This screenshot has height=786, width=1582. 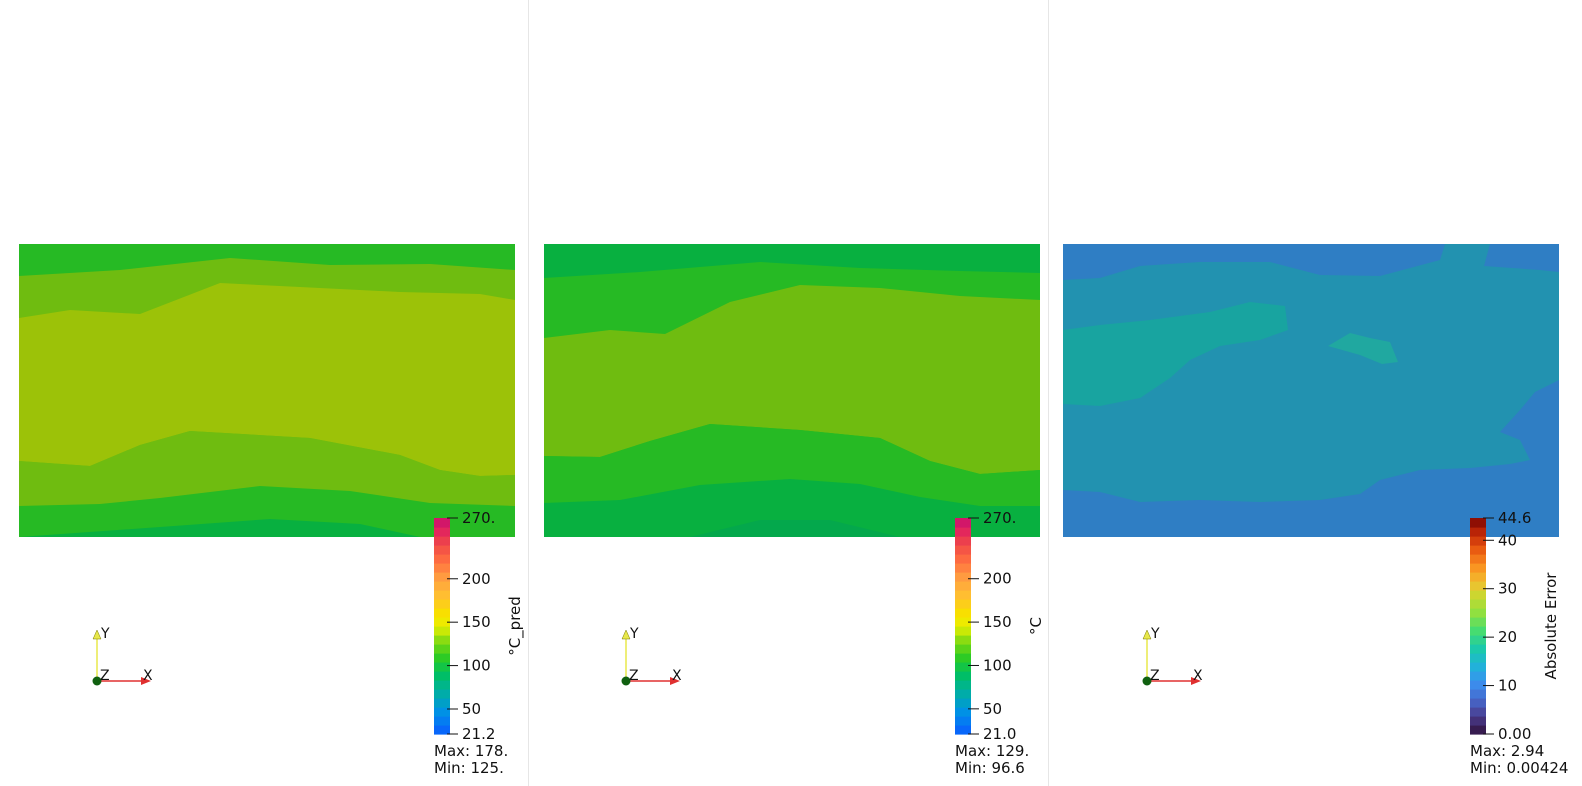 I want to click on prediction-field, so click(x=267, y=390).